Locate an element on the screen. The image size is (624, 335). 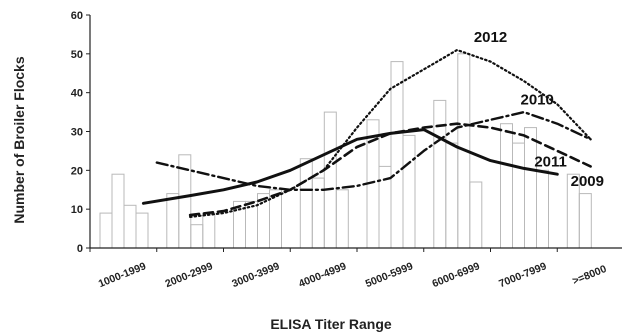
x-tick-label: 6000-6999 is located at coordinates (455, 275).